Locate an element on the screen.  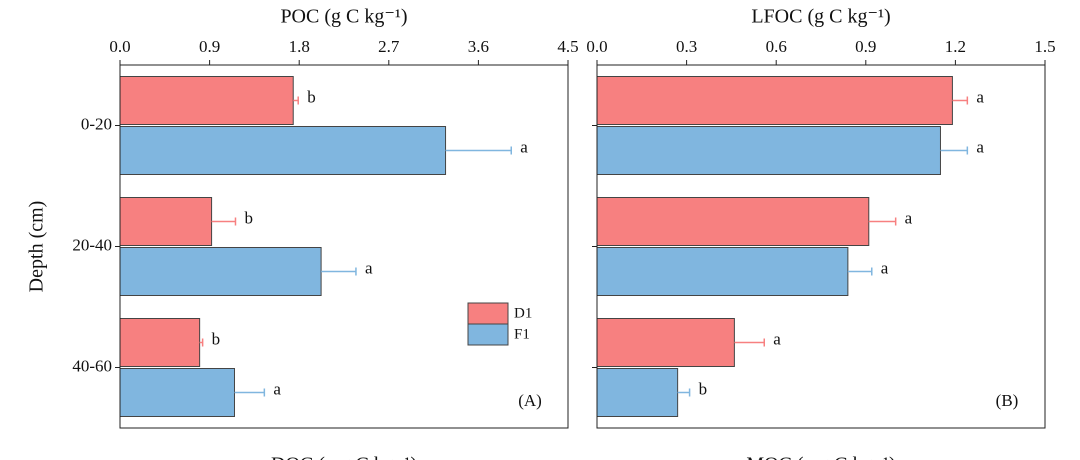
y-axis-title: Depth (cm) is located at coordinates (37, 247).